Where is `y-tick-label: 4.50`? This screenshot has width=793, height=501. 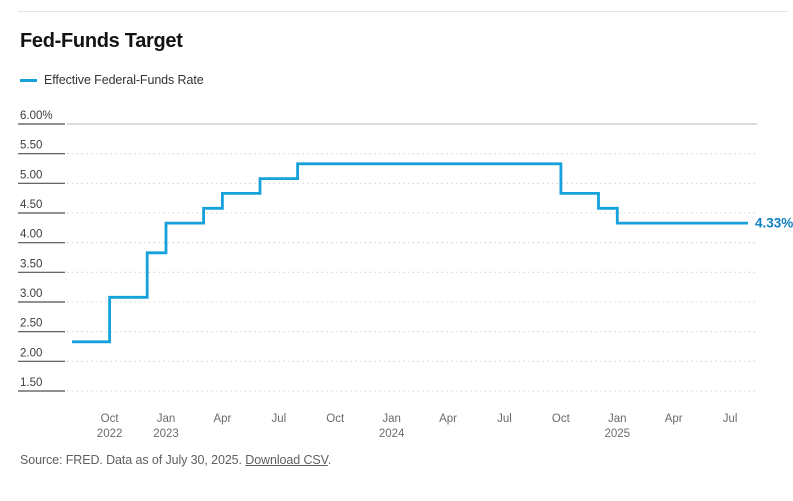 y-tick-label: 4.50 is located at coordinates (31, 205).